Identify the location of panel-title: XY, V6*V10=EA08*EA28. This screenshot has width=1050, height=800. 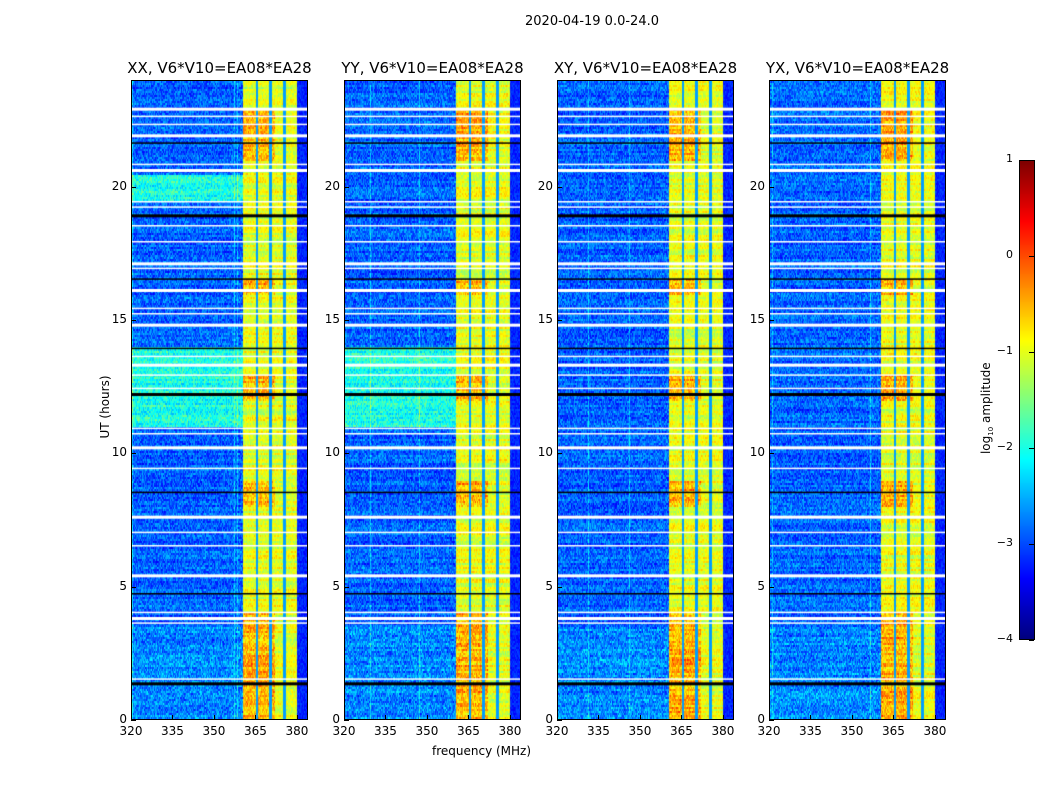
(645, 68).